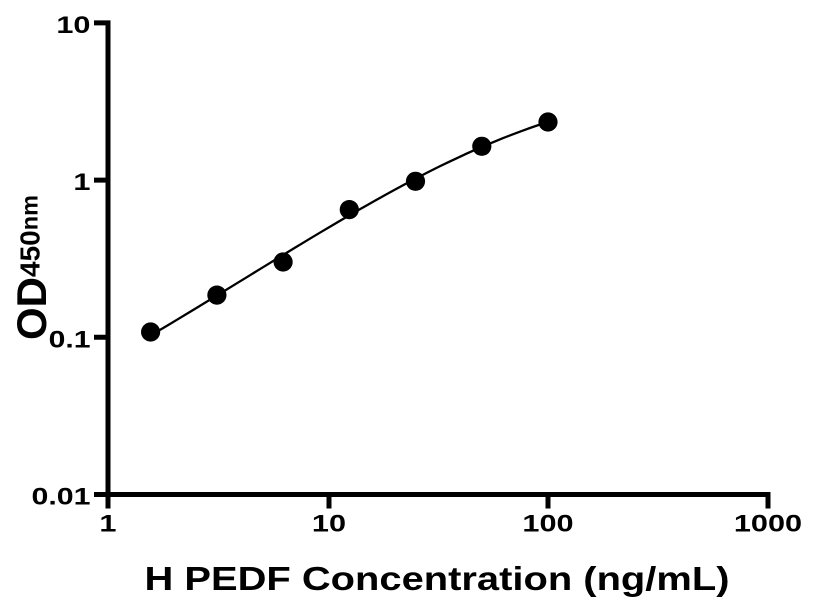 This screenshot has height=612, width=816. What do you see at coordinates (70, 339) in the screenshot?
I see `svg-text: 0.1` at bounding box center [70, 339].